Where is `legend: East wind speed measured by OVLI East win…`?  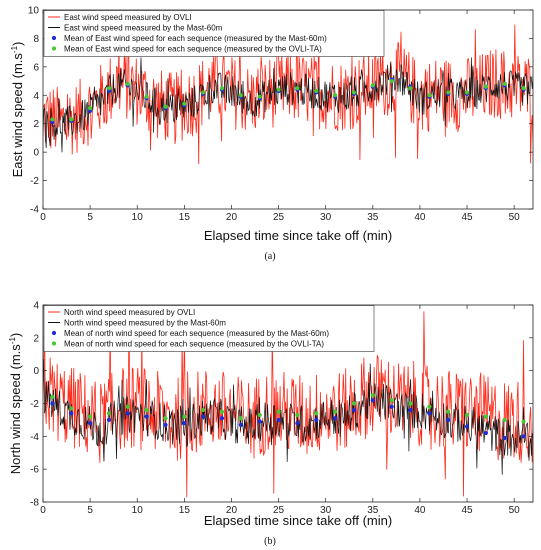
legend: East wind speed measured by OVLI East win… is located at coordinates (214, 33).